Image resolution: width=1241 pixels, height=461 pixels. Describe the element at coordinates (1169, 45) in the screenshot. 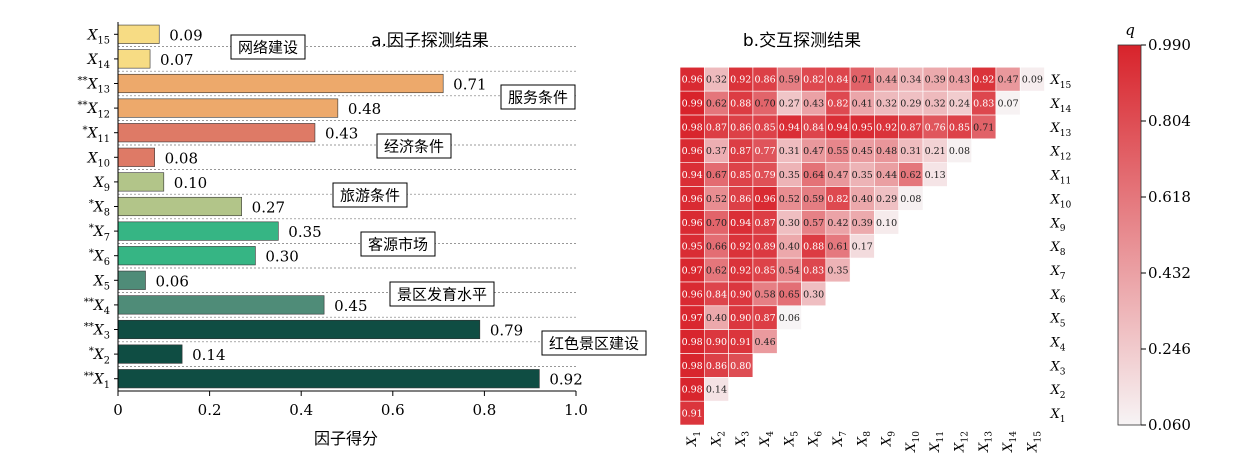

I see `colorbar-tick-label: 0.990` at that location.